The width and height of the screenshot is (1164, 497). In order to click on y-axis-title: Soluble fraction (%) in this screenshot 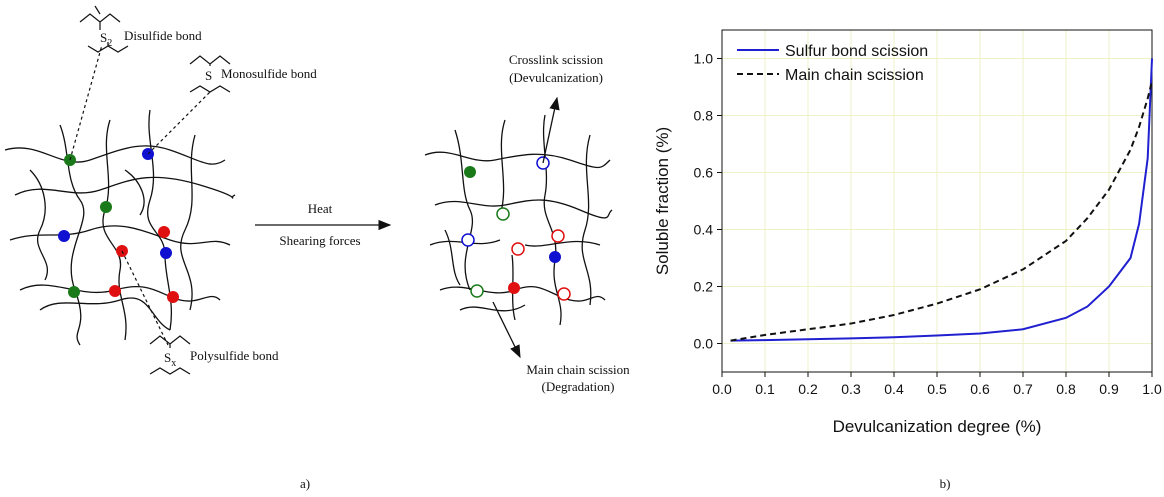, I will do `click(662, 201)`.